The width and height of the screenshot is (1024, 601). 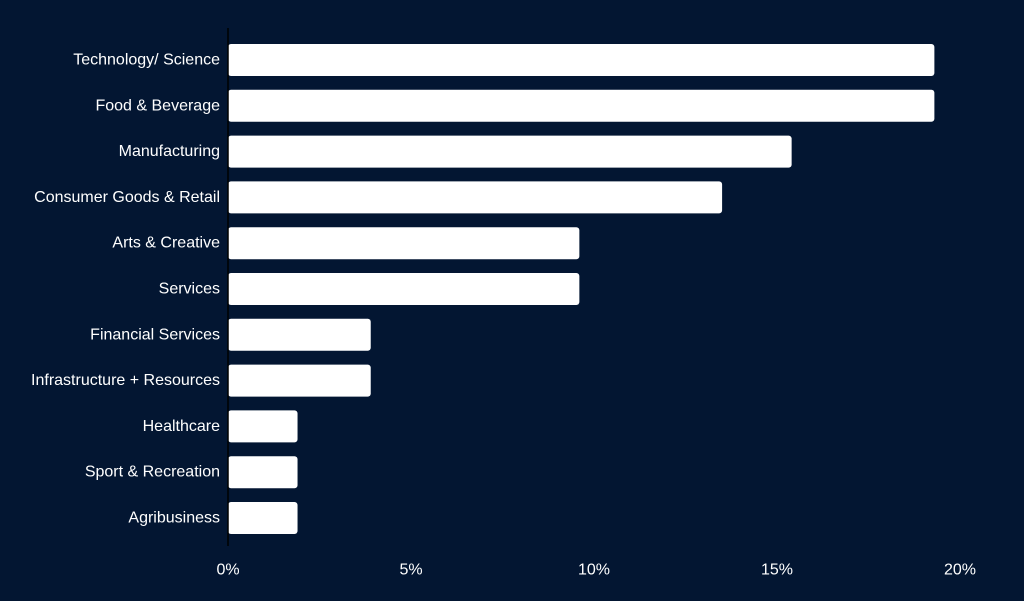 I want to click on x-tick-label-3: 15%, so click(x=777, y=570).